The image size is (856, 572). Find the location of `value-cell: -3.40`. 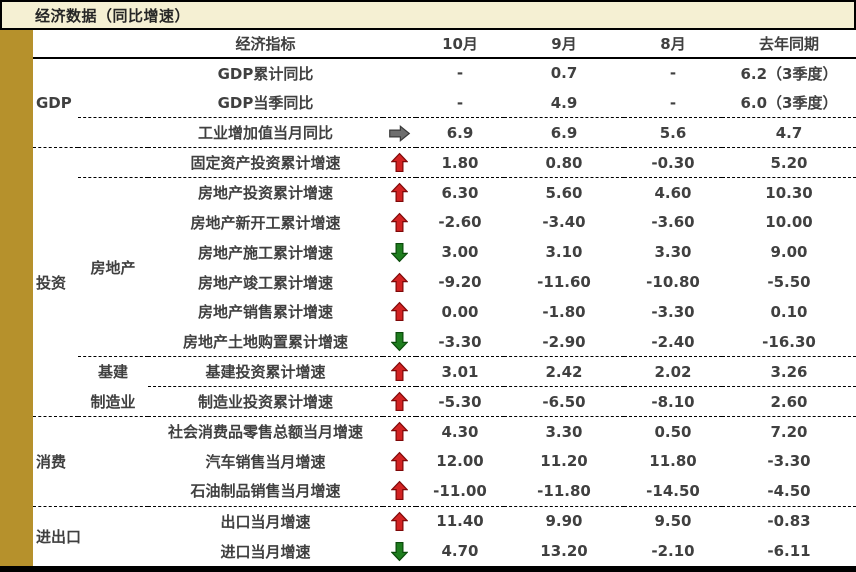

value-cell: -3.40 is located at coordinates (564, 222).